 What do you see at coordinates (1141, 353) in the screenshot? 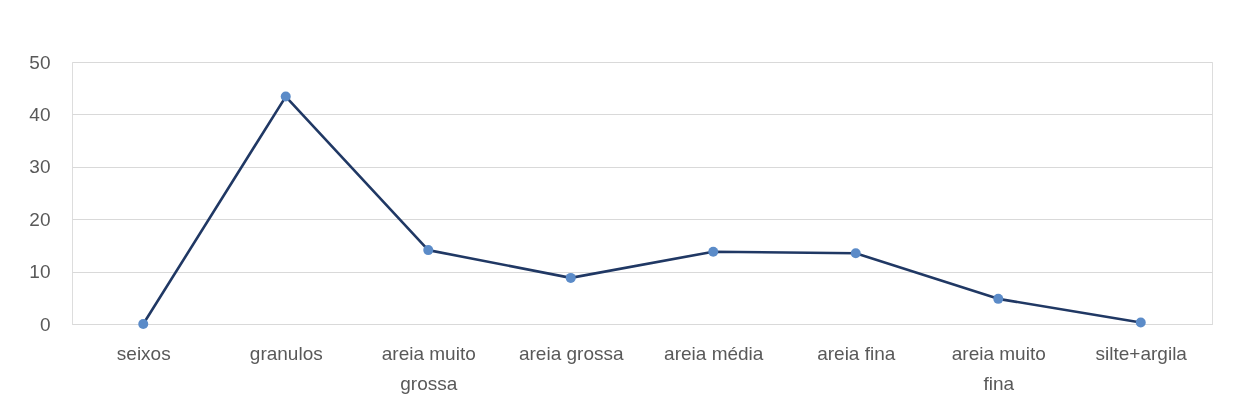
I see `x-tick-label: silte+argila` at bounding box center [1141, 353].